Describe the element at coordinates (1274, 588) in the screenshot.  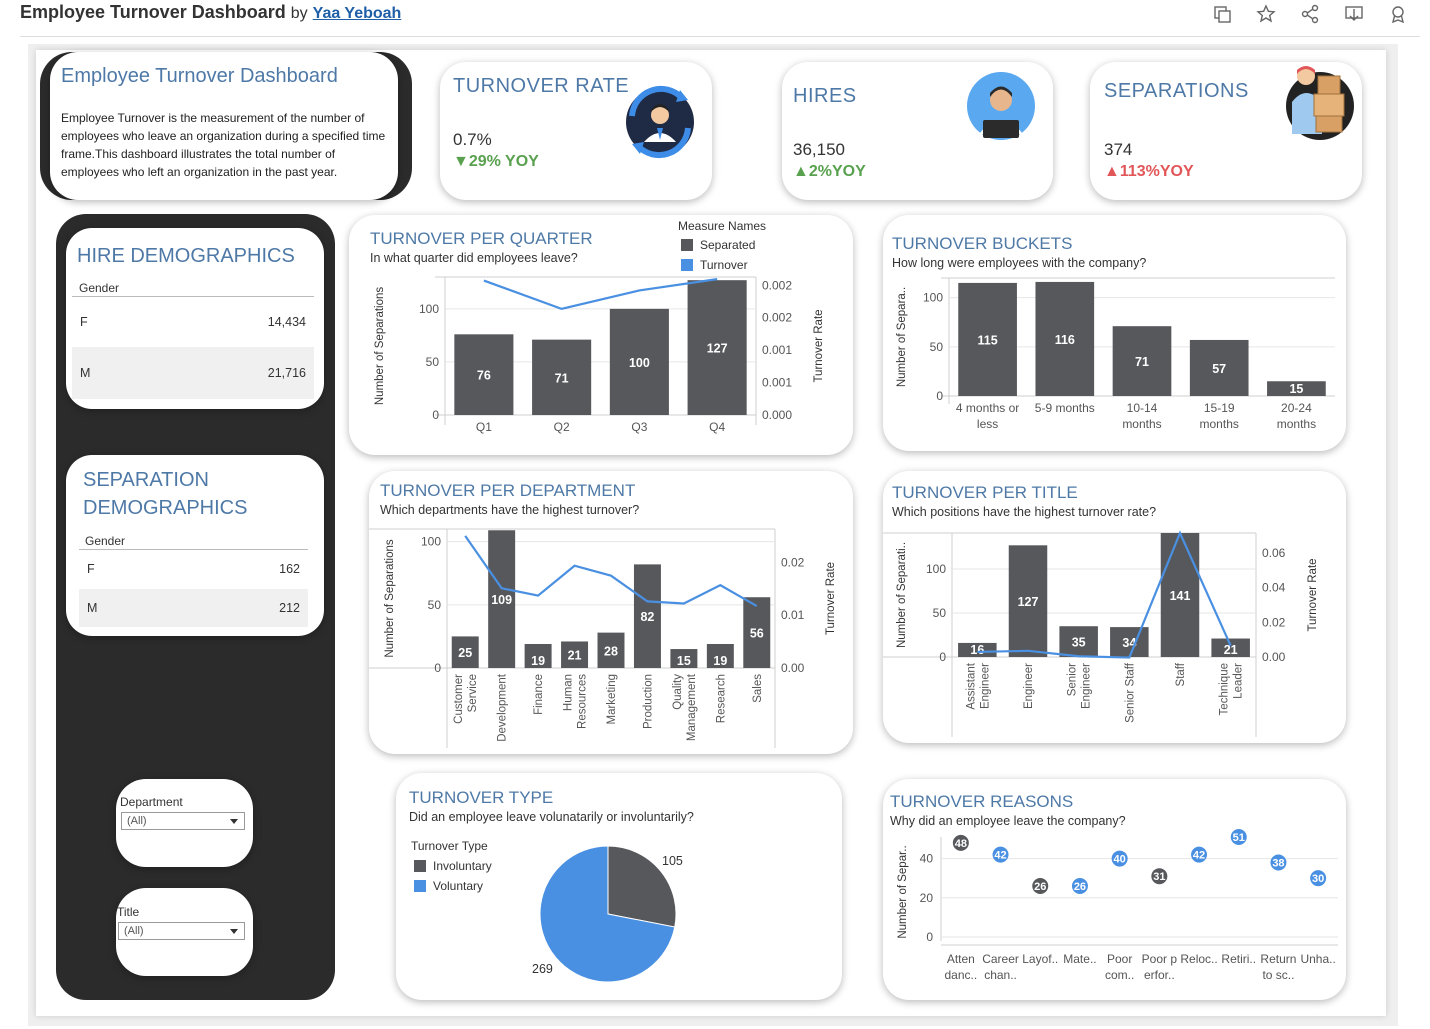
I see `y2-tick-label: 0.04` at that location.